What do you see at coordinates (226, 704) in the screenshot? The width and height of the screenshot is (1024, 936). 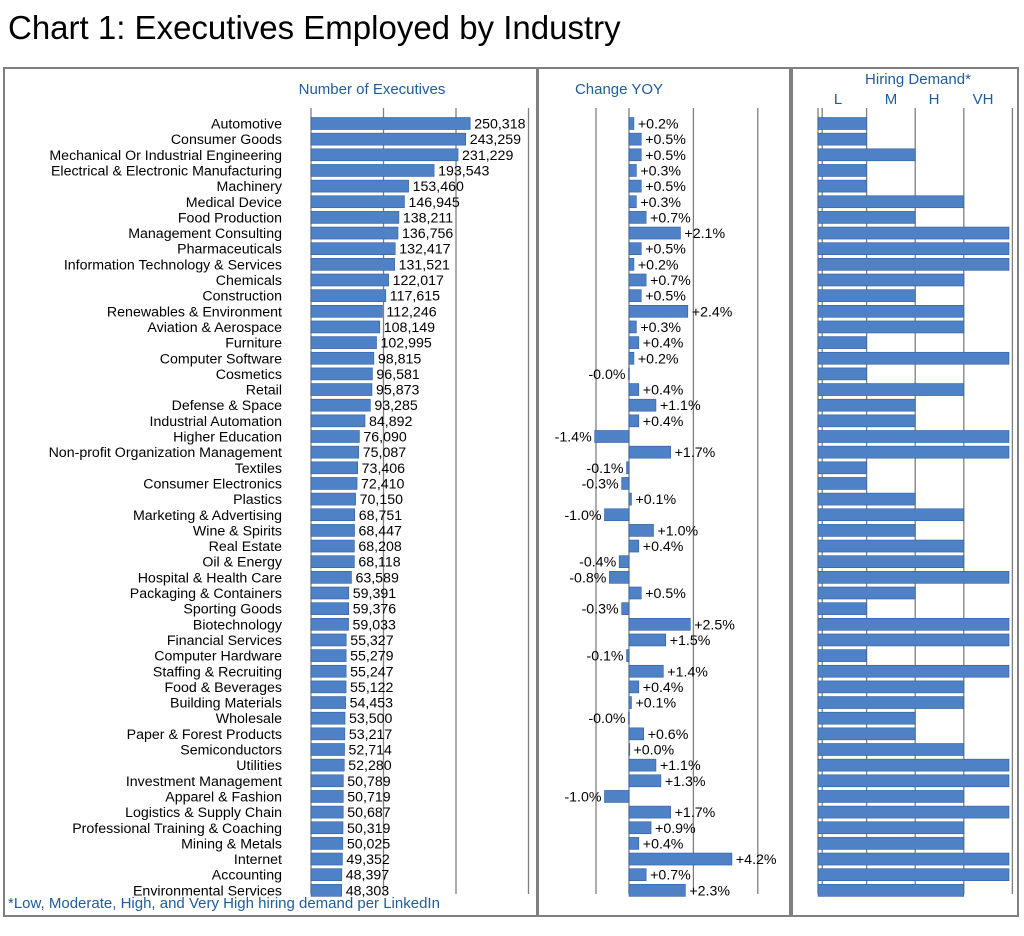 I see `industry-label: Building Materials` at bounding box center [226, 704].